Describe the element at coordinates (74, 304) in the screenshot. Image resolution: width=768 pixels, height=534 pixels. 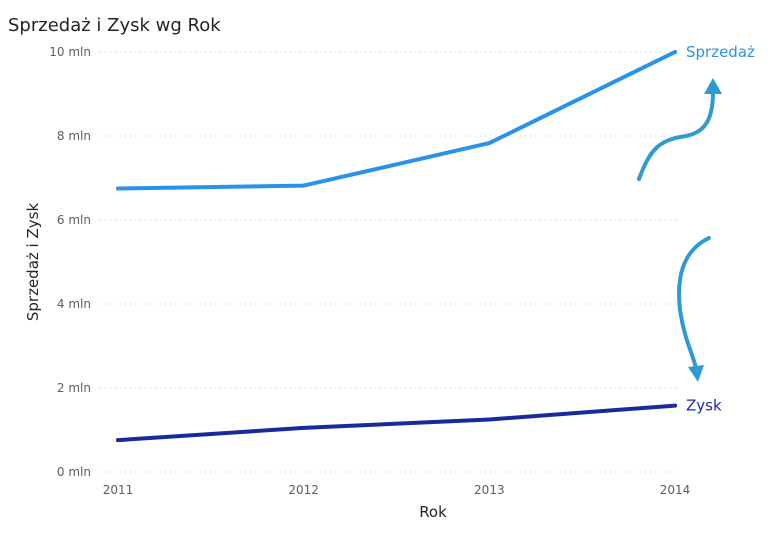
I see `y-tick-label: 4 mln` at that location.